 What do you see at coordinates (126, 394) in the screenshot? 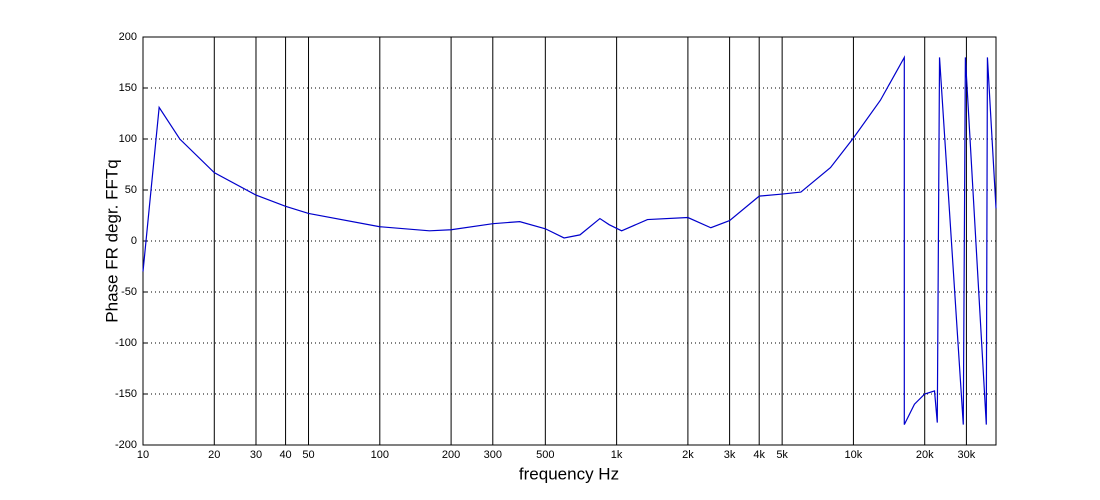
I see `y-tick-label: -150` at bounding box center [126, 394].